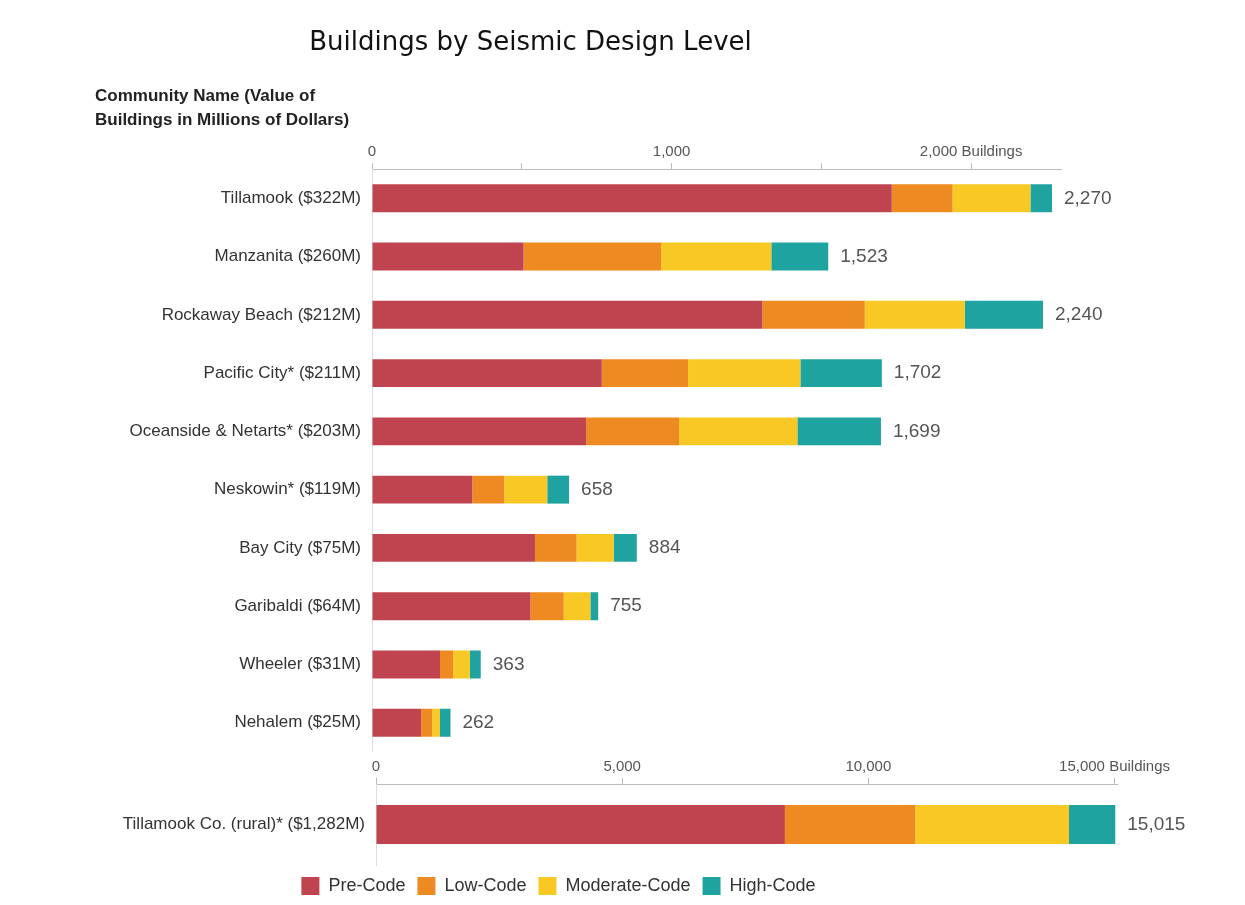 Image resolution: width=1245 pixels, height=905 pixels. I want to click on legend-label: Moderate-Code, so click(628, 884).